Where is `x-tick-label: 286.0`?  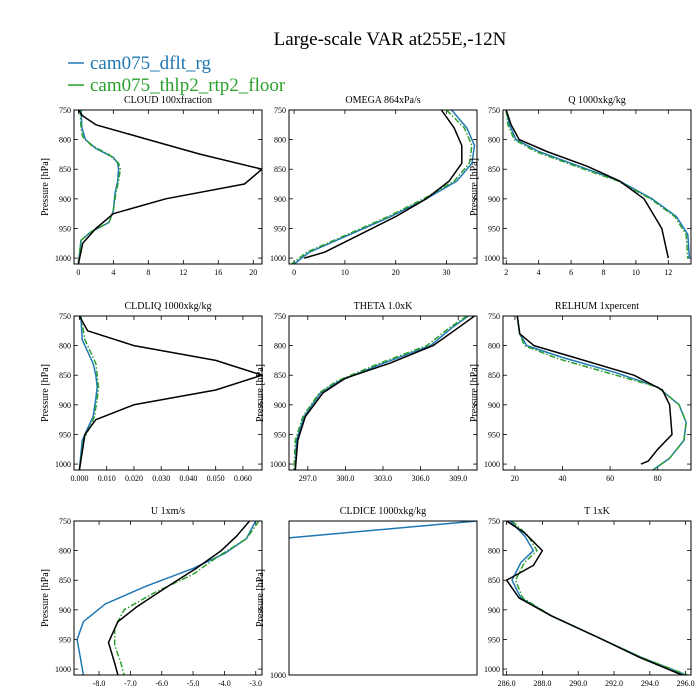 x-tick-label: 286.0 is located at coordinates (507, 683).